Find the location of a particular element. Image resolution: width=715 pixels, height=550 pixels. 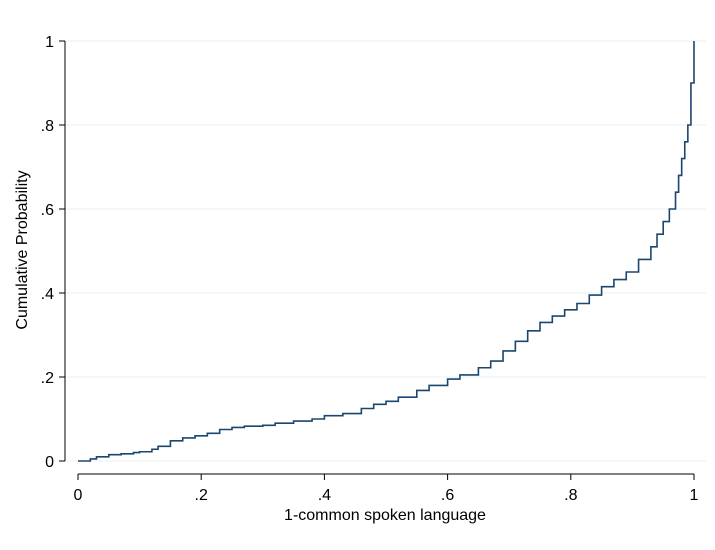

y-tick-label: 0 is located at coordinates (49, 462).